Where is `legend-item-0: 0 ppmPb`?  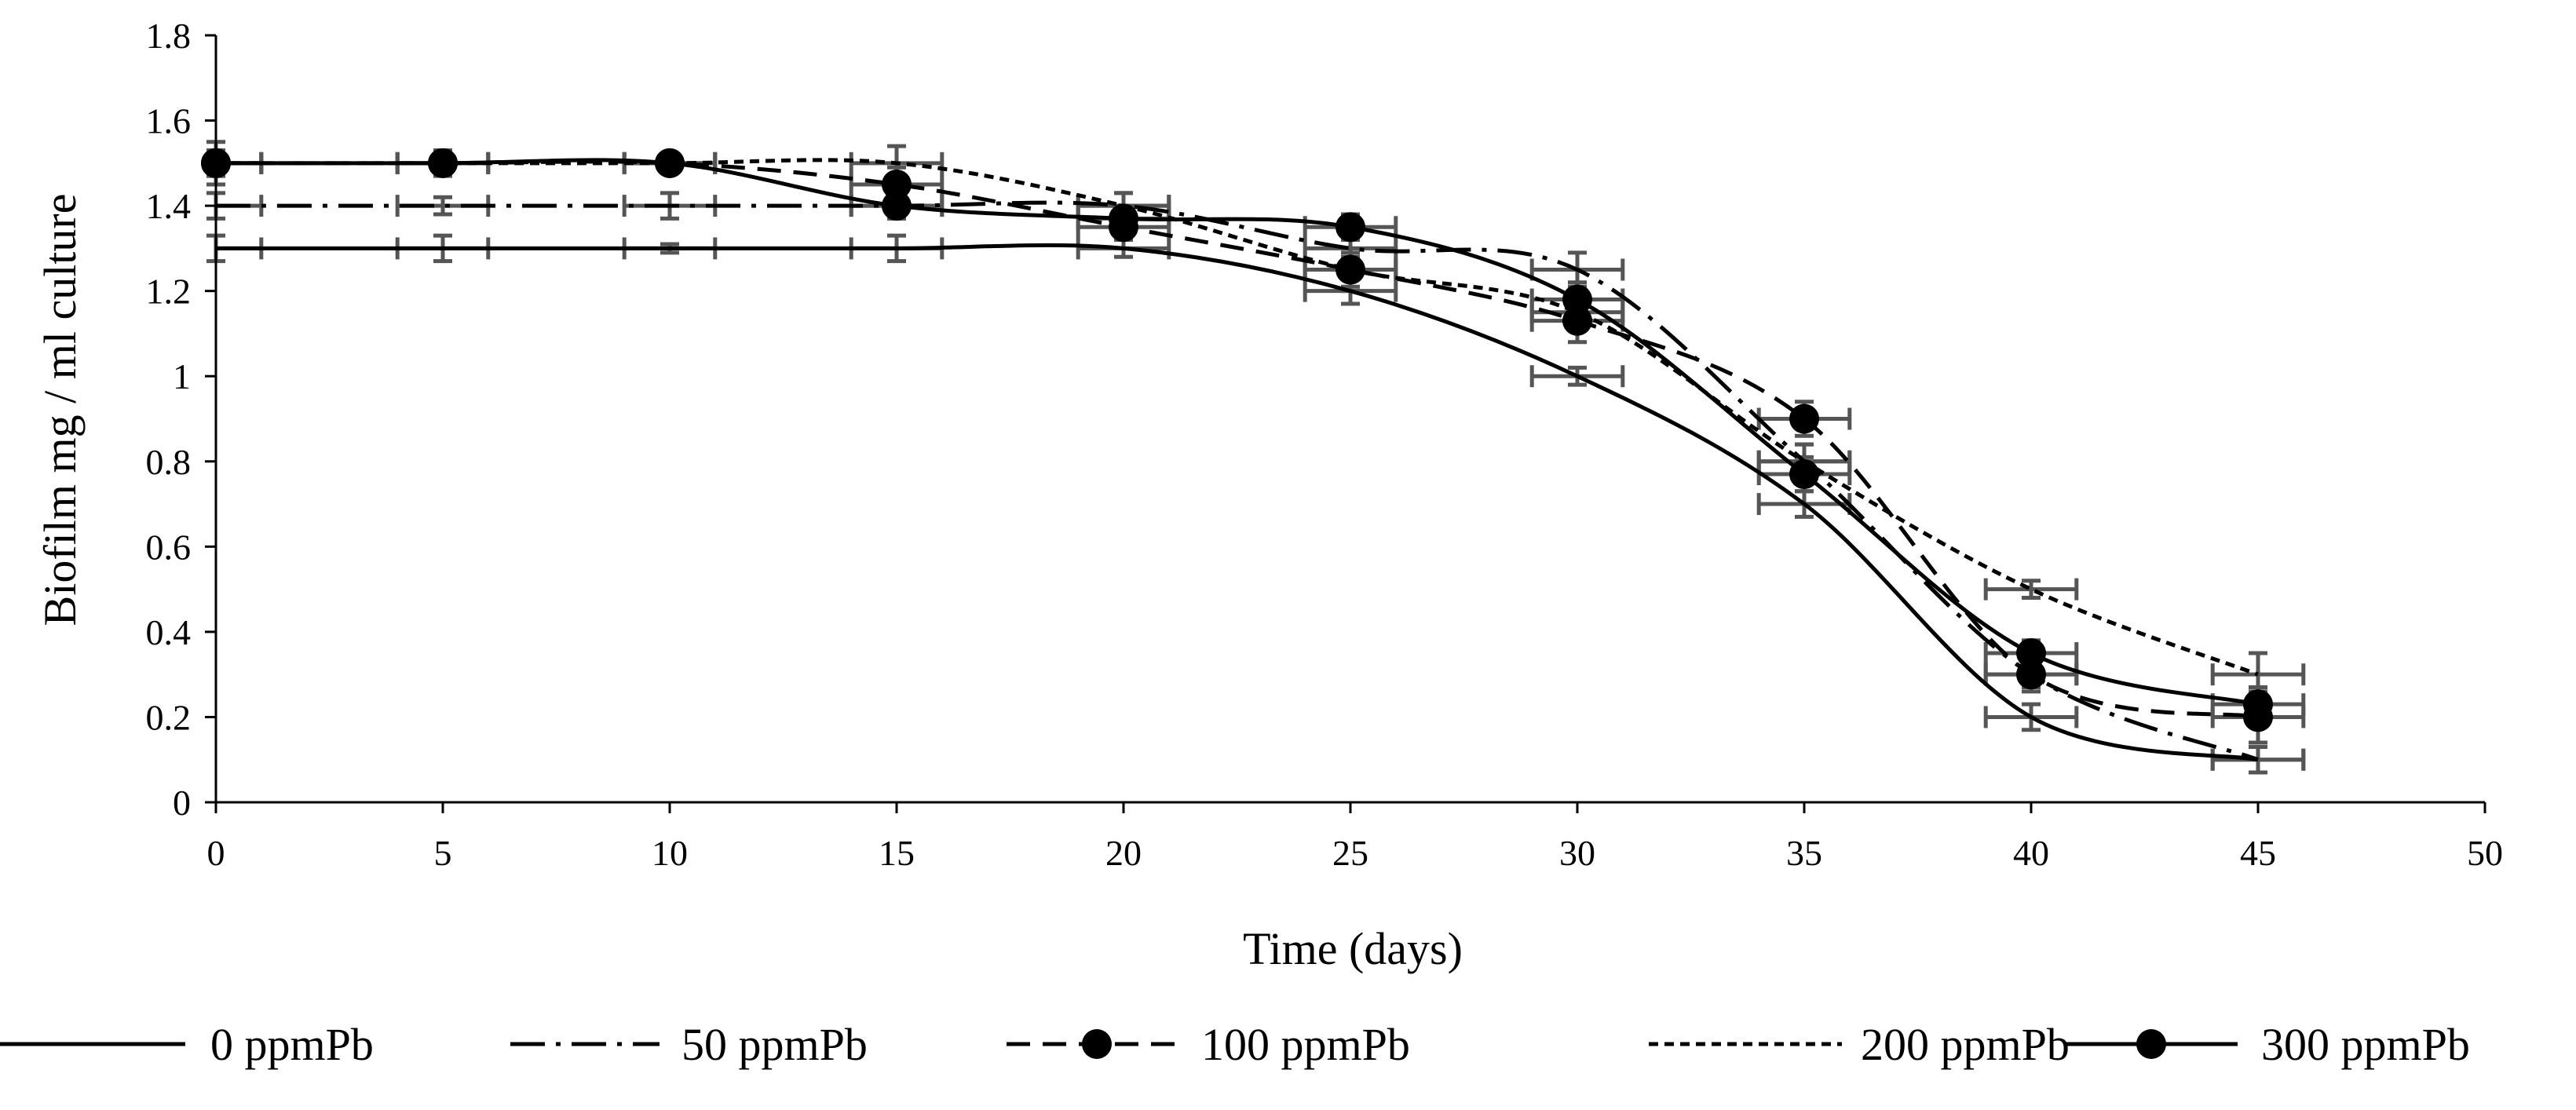
legend-item-0: 0 ppmPb is located at coordinates (187, 1044).